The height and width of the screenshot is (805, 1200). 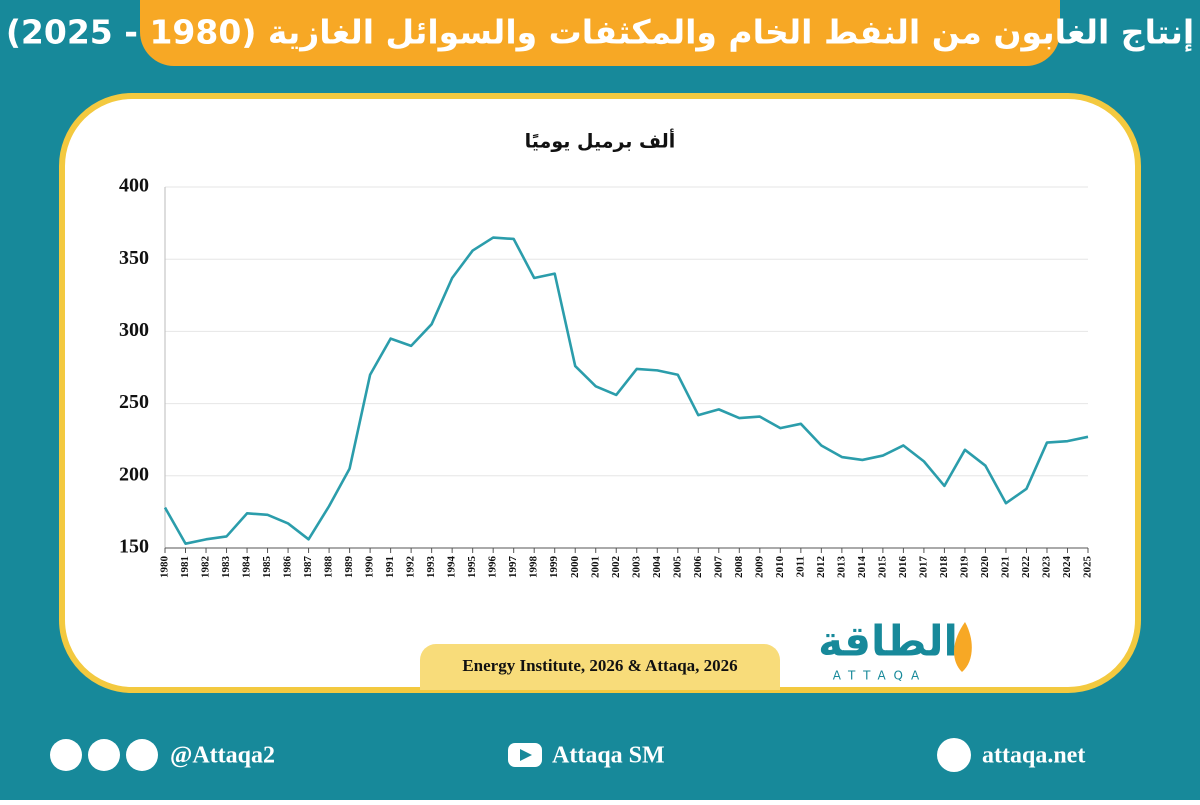 What do you see at coordinates (739, 567) in the screenshot?
I see `x-tick-label: 2008` at bounding box center [739, 567].